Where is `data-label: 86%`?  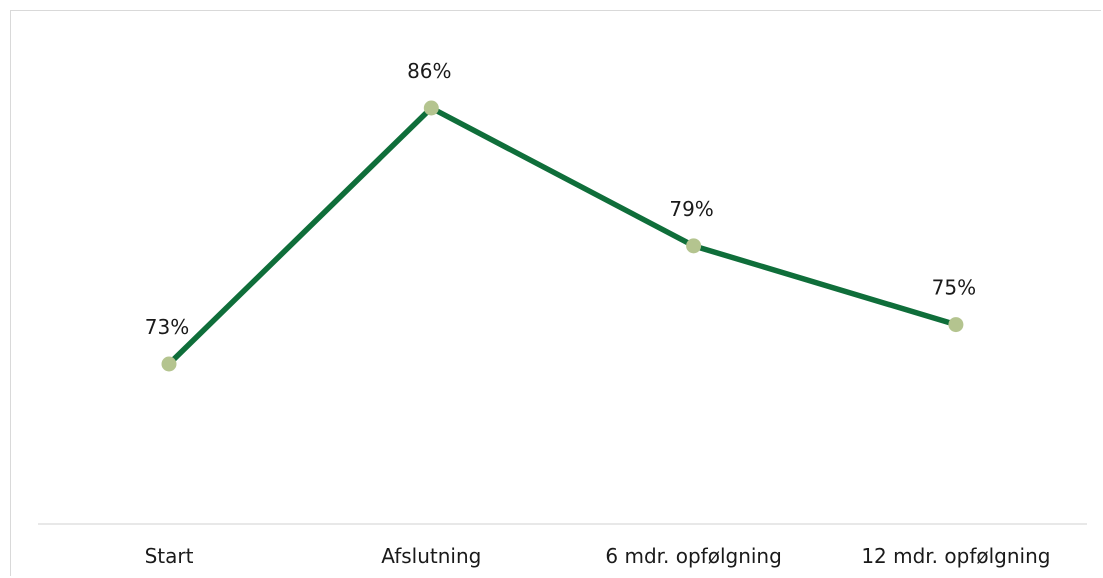
data-label: 86% is located at coordinates (429, 71).